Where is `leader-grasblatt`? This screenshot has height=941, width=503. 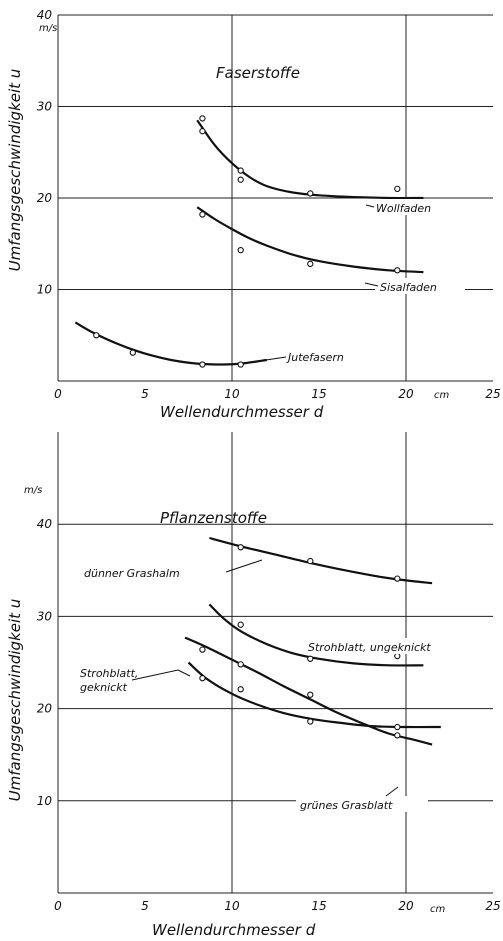 leader-grasblatt is located at coordinates (392, 791).